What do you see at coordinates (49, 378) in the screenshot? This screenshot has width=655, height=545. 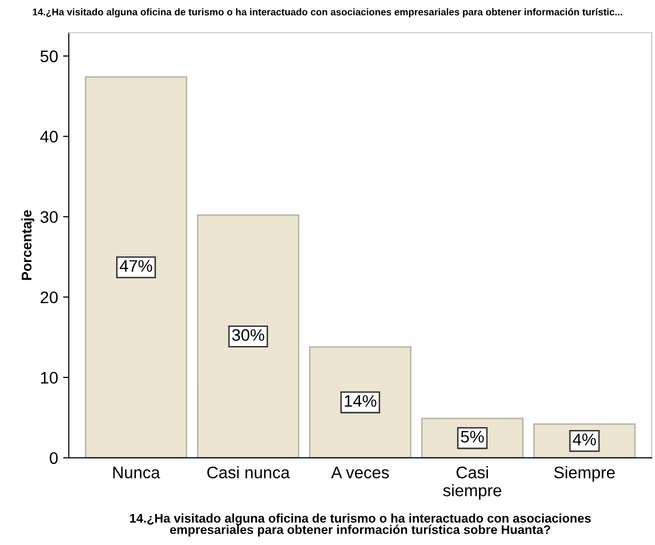 I see `y-tick-label: 10` at bounding box center [49, 378].